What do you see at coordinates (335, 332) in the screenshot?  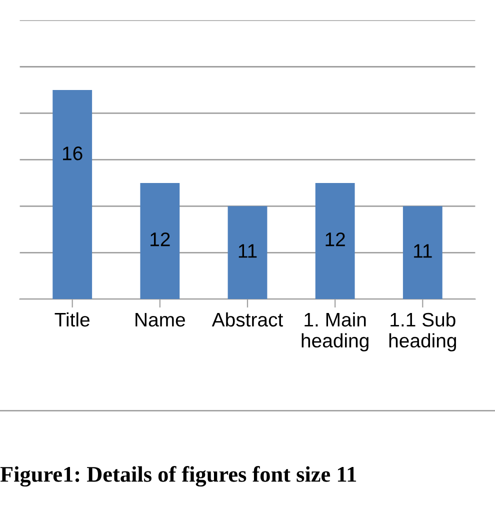 I see `x-tick-label: 1. Main heading` at bounding box center [335, 332].